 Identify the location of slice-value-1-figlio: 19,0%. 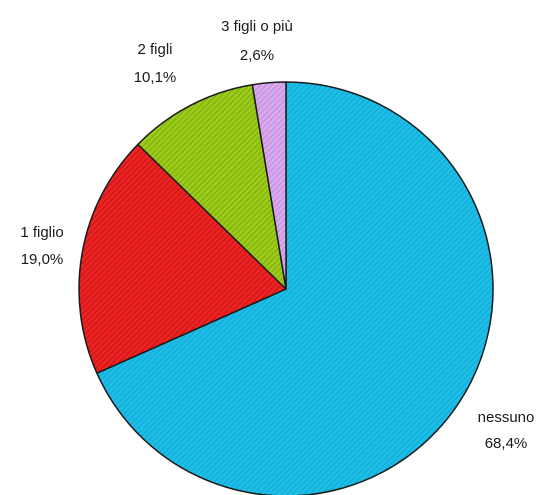
(42, 259).